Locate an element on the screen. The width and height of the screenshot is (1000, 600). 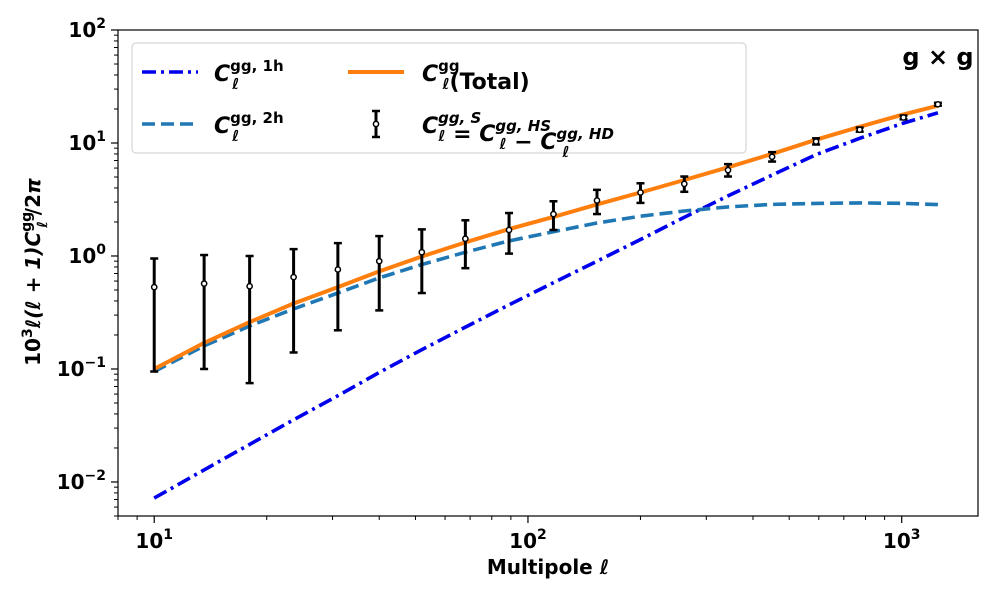
legend-operator: − is located at coordinates (524, 142).